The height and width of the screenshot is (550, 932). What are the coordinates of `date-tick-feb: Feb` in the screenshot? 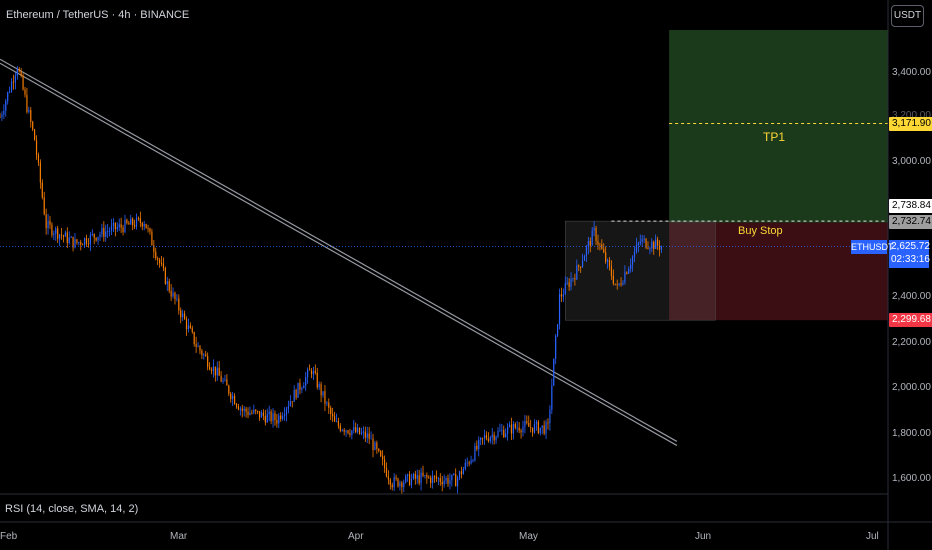 It's located at (9, 536).